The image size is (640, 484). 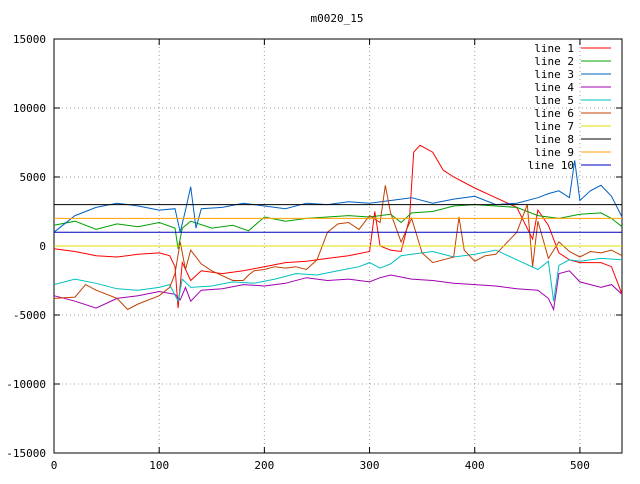 I want to click on legend-label: line 4, so click(x=554, y=87).